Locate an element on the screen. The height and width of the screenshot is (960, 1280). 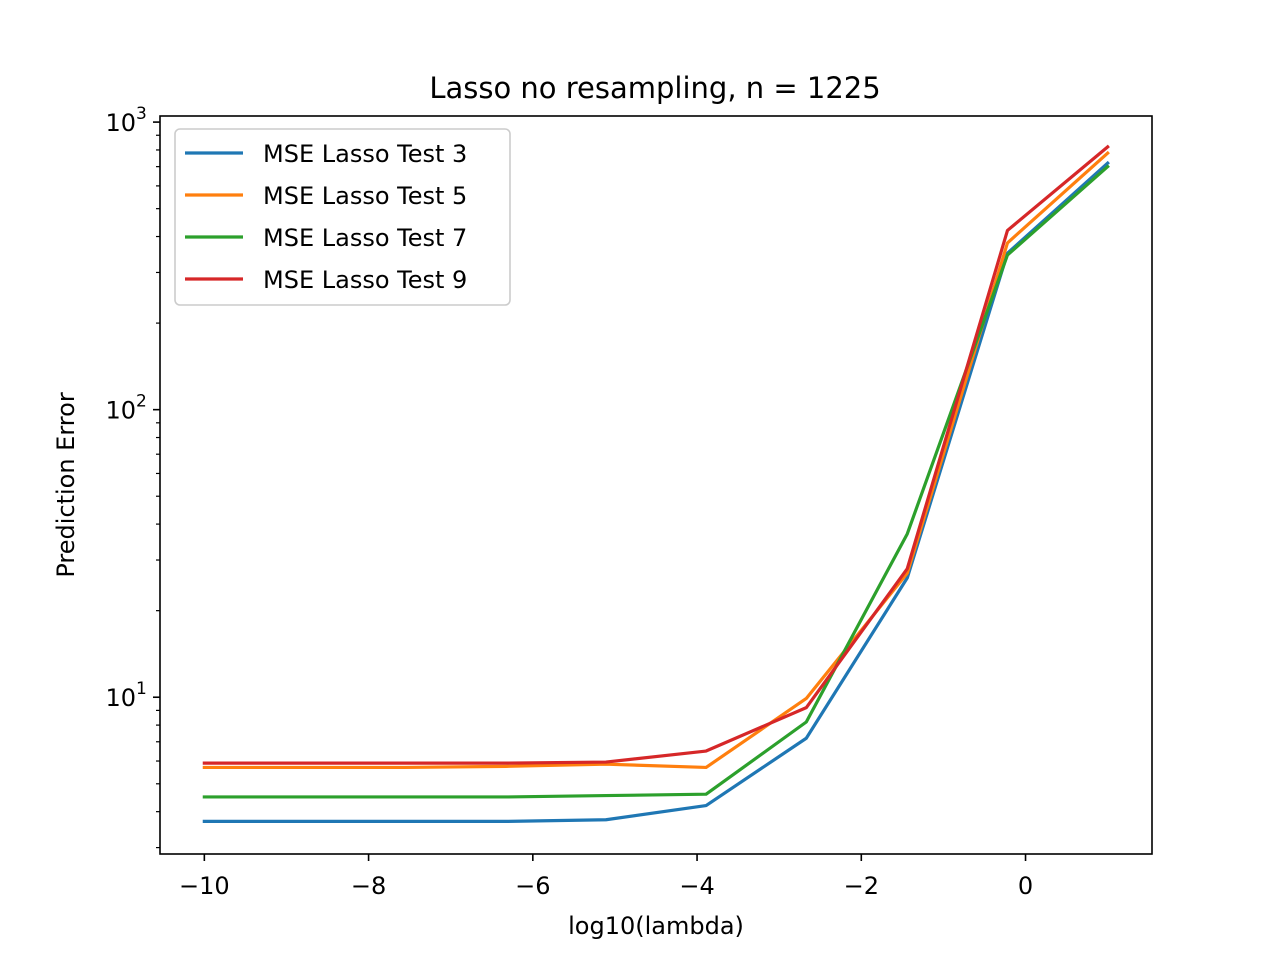
legend-label-4: MSE Lasso Test 9 is located at coordinates (365, 280).